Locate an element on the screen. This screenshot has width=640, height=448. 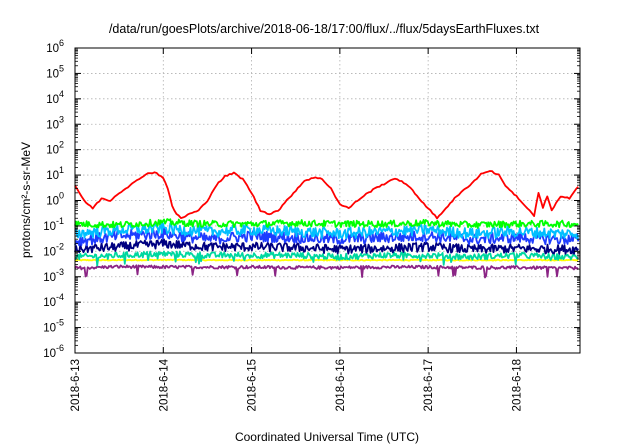
y-tick-label: 10⁴ is located at coordinates (55, 97).